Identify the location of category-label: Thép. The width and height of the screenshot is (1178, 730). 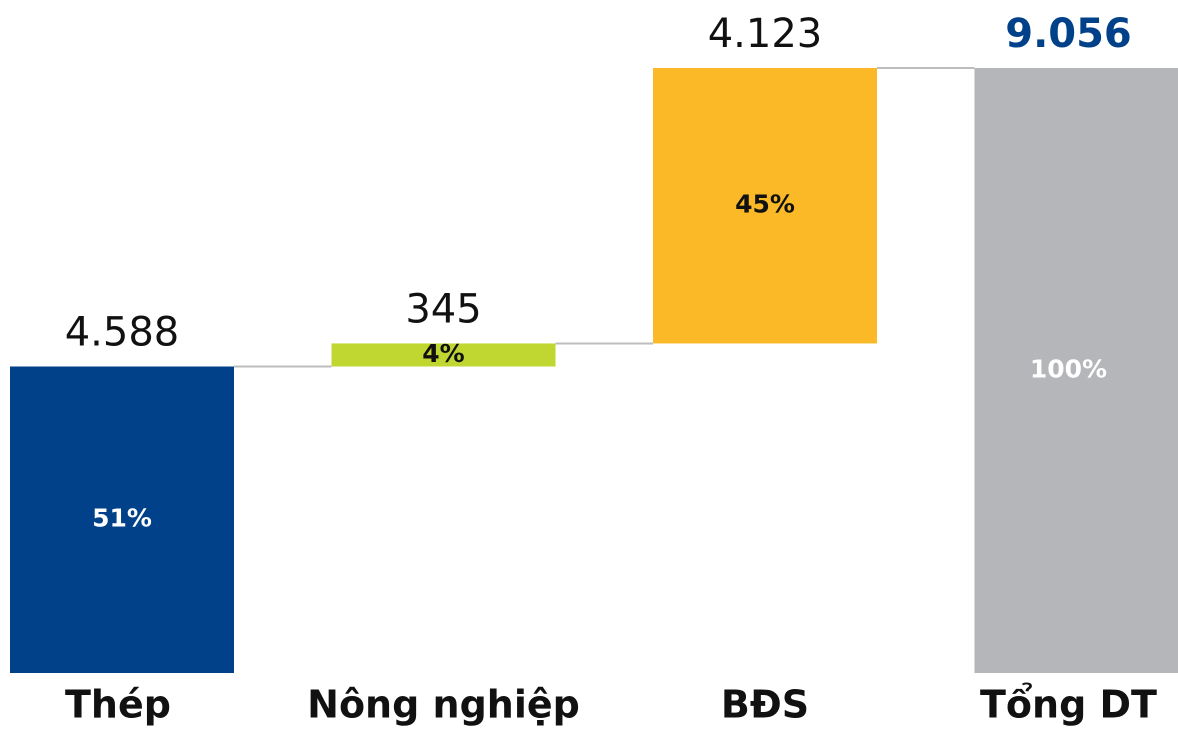
(118, 705).